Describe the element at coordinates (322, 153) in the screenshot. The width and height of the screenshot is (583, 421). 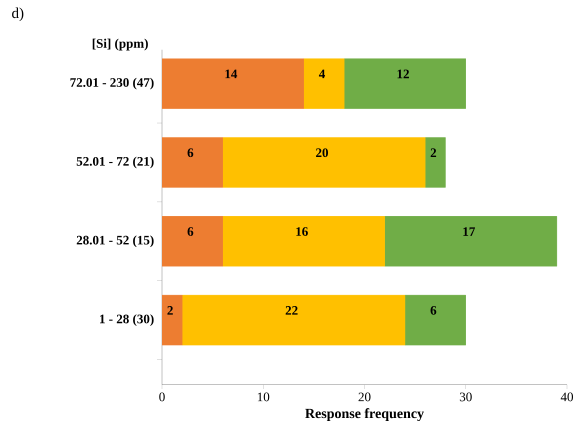
I see `data-label: 20` at that location.